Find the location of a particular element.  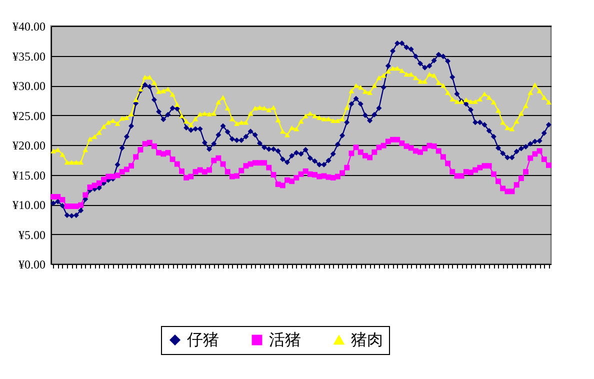

y-tick-label: ¥0.00 is located at coordinates (32, 265).